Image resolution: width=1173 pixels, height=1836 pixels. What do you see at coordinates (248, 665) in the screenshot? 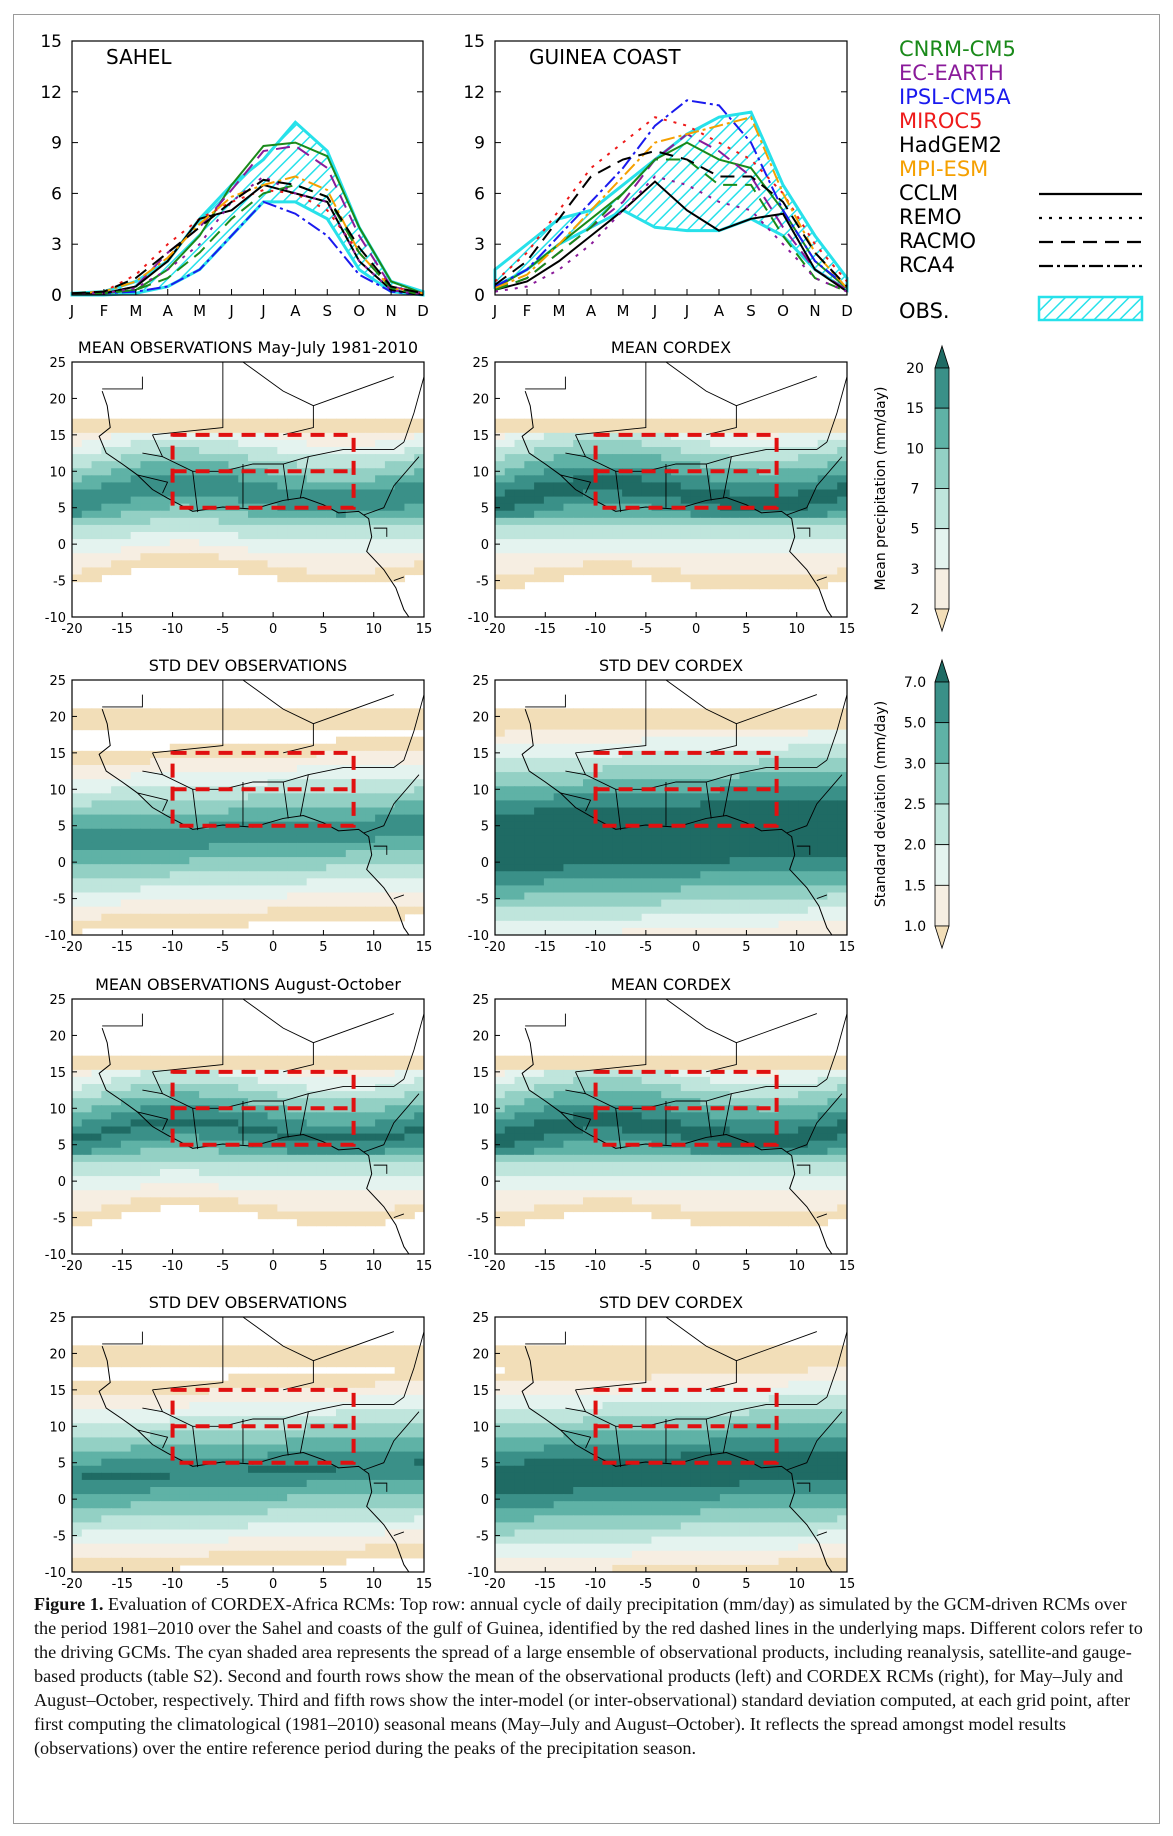
I see `map-title: STD DEV OBSERVATIONS` at bounding box center [248, 665].